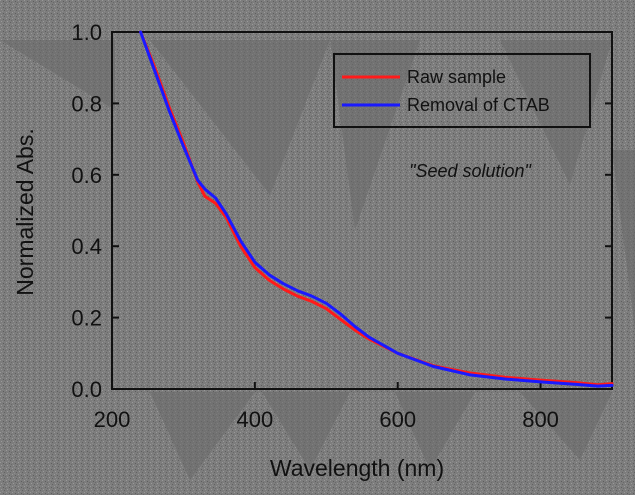  I want to click on y-tick-label: 0.2, so click(86, 318).